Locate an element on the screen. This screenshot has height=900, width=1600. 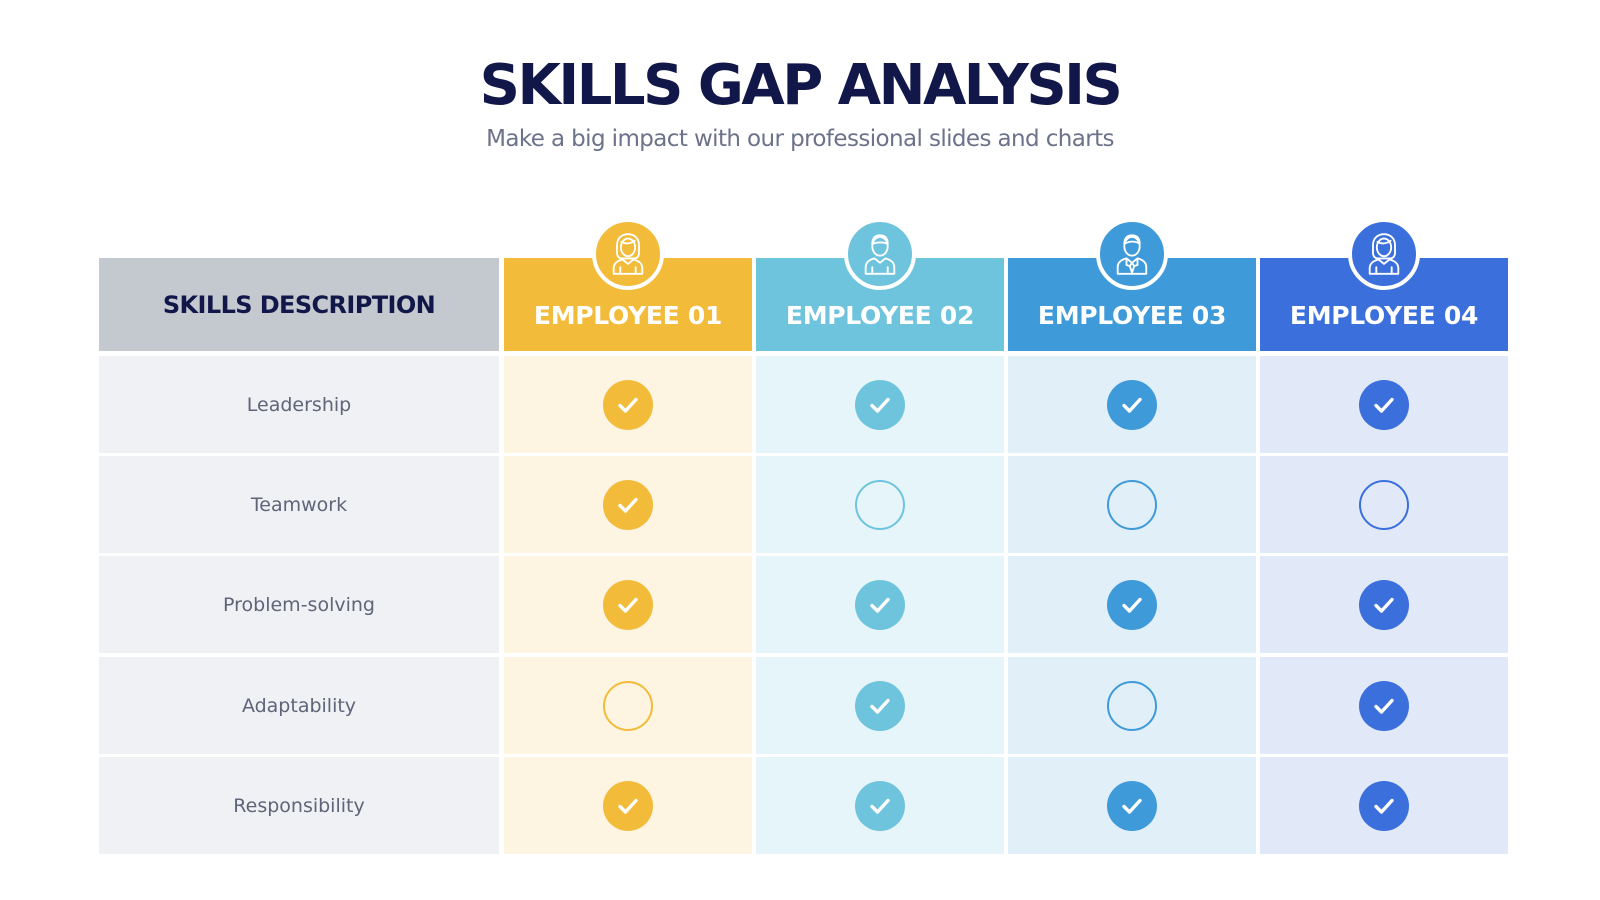
employee-03-avatar is located at coordinates (1132, 254).